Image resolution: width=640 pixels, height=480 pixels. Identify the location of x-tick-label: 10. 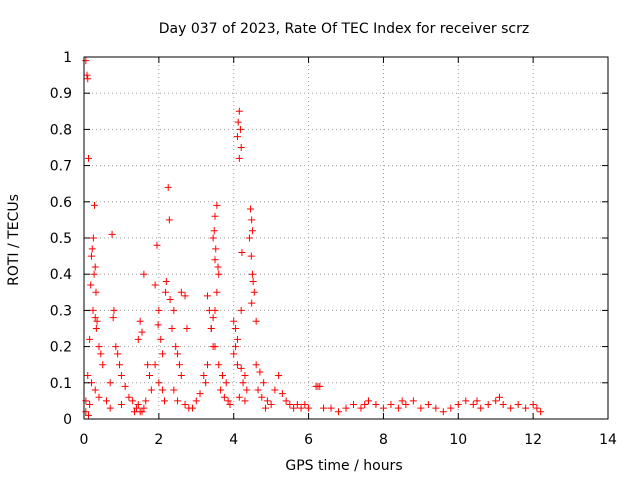
(458, 440).